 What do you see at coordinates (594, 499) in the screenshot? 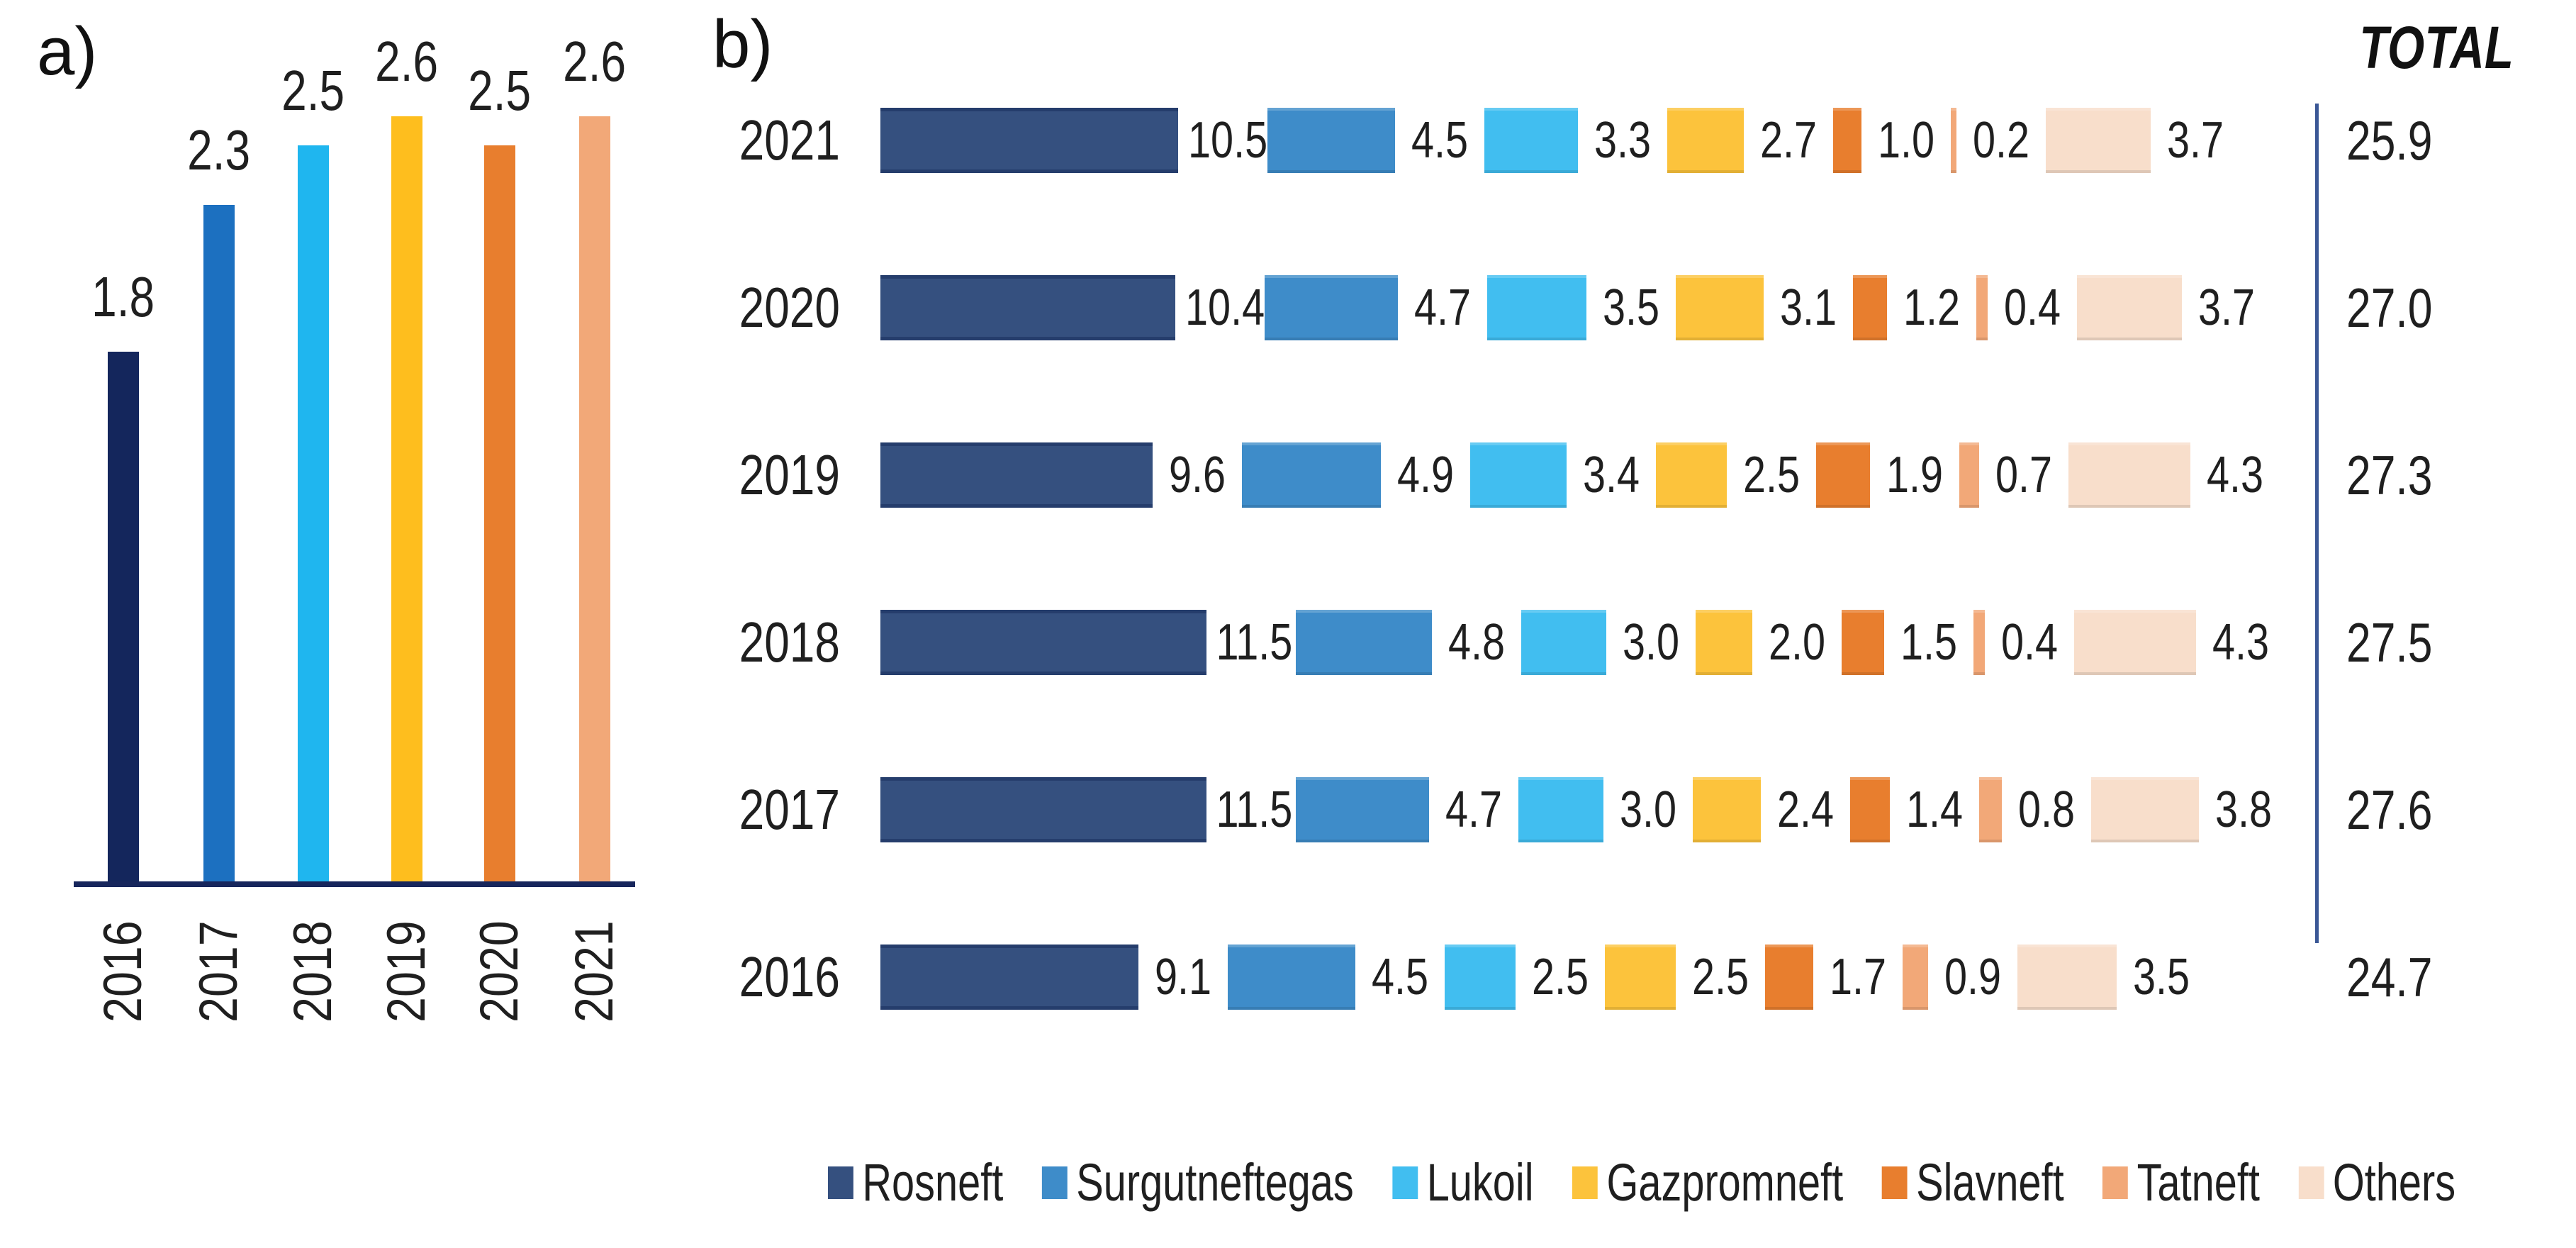
I see `panel-a-bar-2021` at bounding box center [594, 499].